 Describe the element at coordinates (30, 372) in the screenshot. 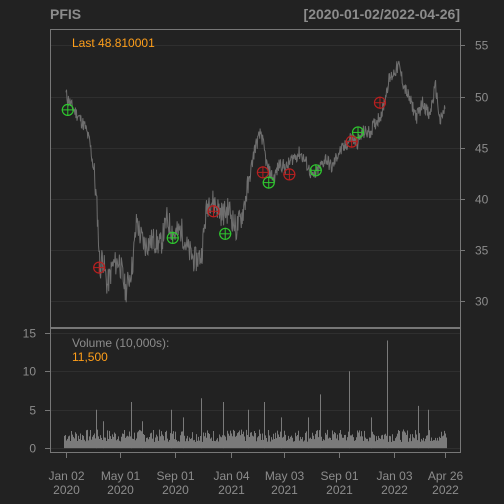

I see `volume-tick-label: 10` at that location.